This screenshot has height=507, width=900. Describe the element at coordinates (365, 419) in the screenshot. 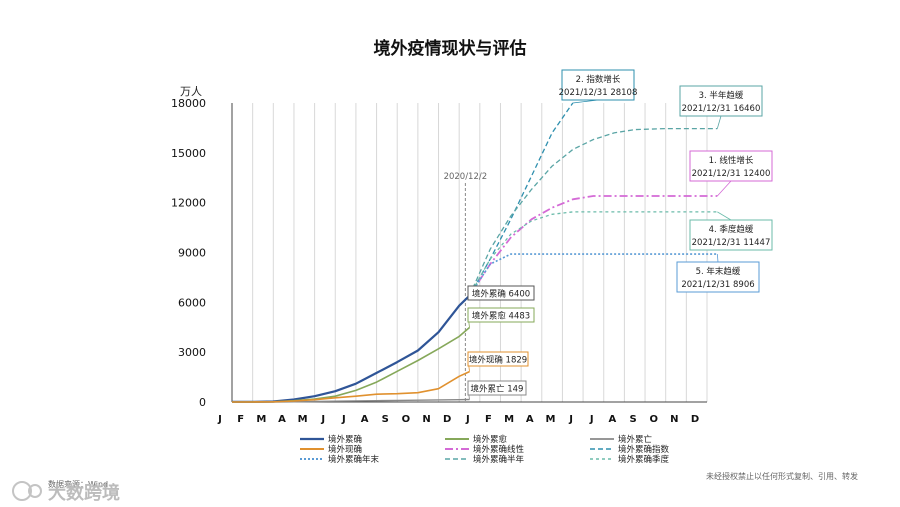

I see `x-tick-label-7: A` at that location.